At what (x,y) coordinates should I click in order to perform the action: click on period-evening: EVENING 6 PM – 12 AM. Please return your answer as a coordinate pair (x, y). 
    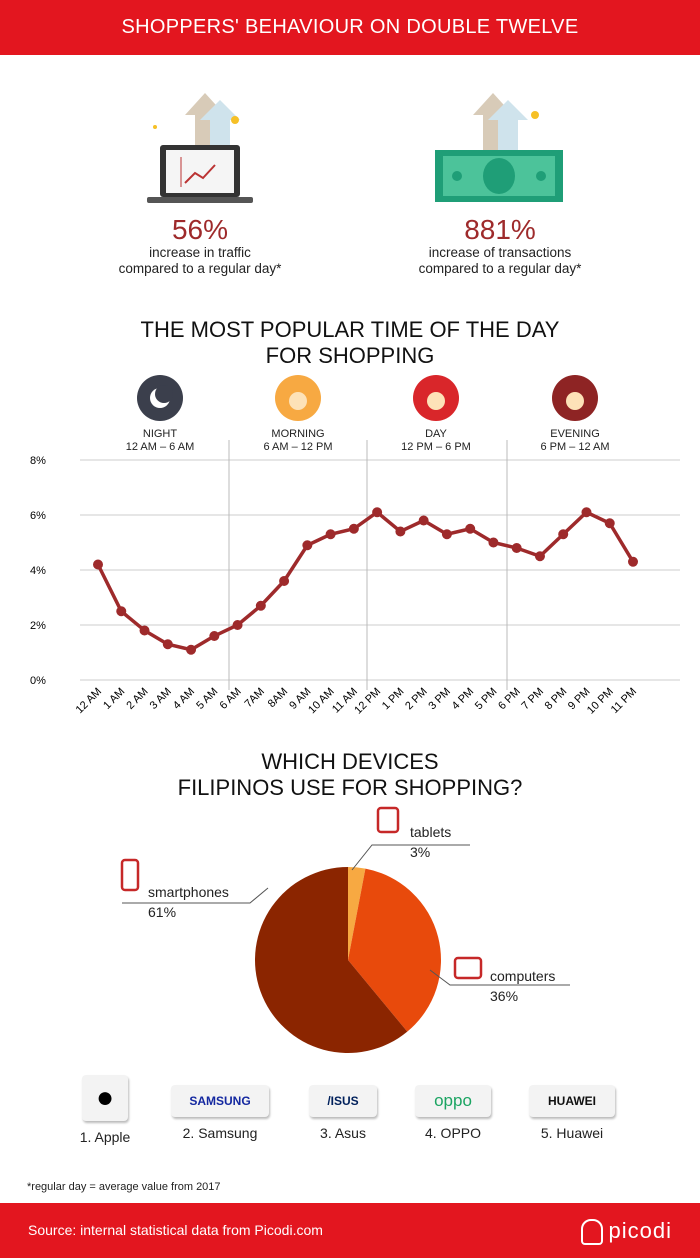
    Looking at the image, I should click on (575, 414).